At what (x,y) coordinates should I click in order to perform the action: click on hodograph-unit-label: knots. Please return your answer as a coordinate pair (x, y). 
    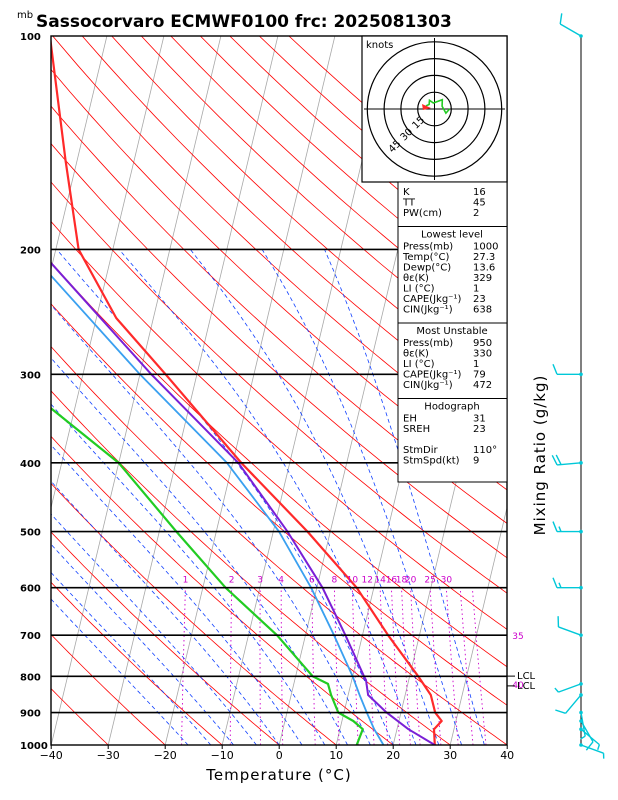
    Looking at the image, I should click on (379, 45).